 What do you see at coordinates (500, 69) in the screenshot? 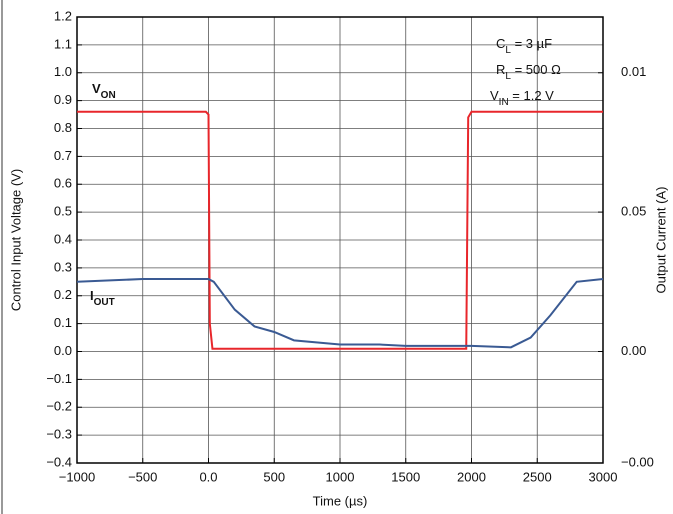
I see `annotation-main: R` at bounding box center [500, 69].